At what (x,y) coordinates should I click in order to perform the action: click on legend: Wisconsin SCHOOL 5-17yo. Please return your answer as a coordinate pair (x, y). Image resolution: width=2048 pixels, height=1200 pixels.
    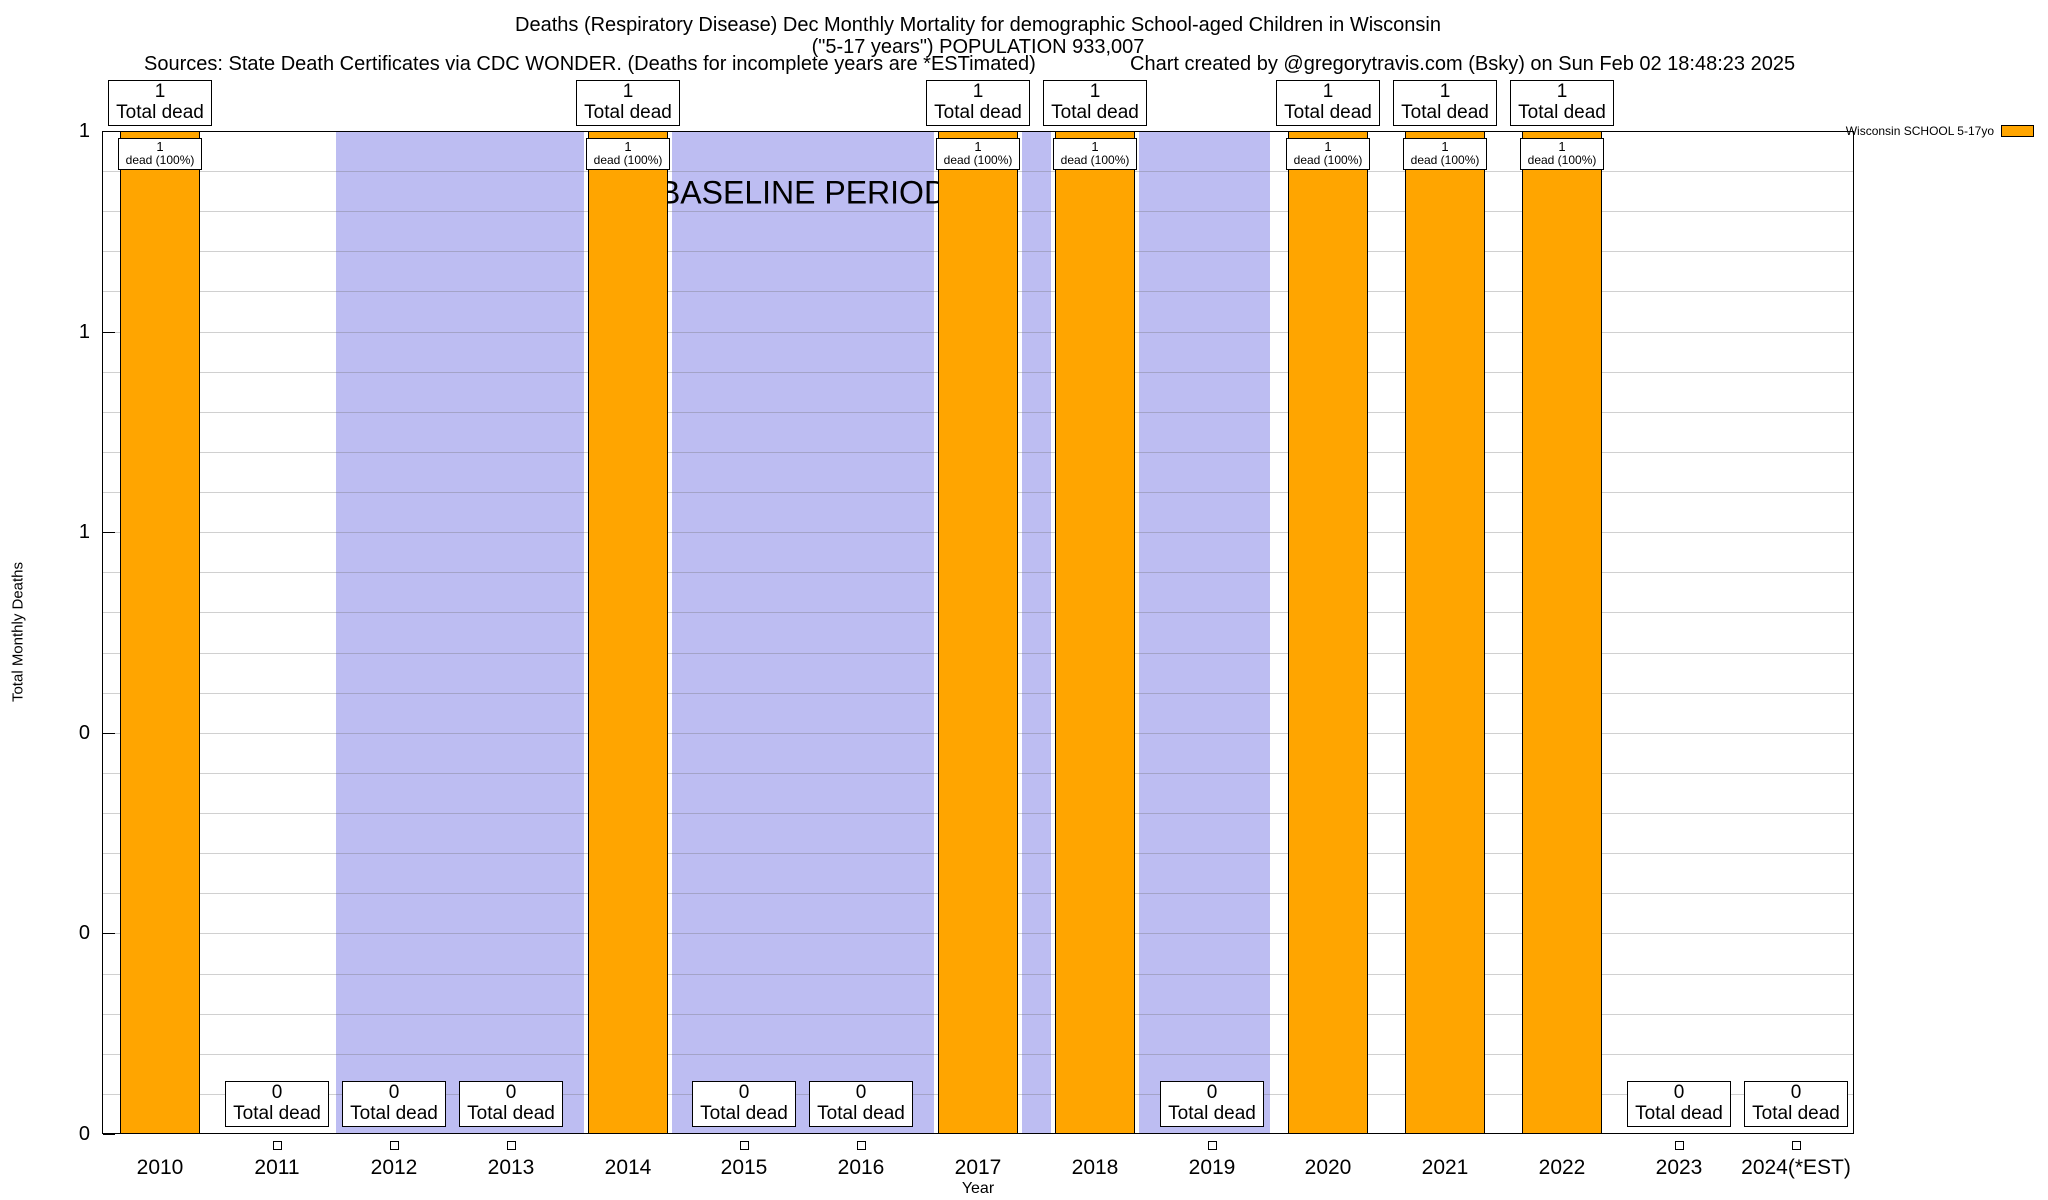
    Looking at the image, I should click on (1940, 131).